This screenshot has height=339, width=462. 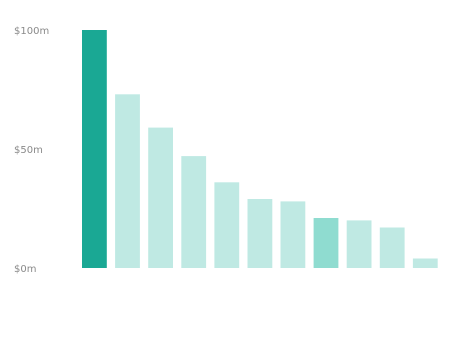 I want to click on y-tick-label: $100m, so click(x=31, y=31).